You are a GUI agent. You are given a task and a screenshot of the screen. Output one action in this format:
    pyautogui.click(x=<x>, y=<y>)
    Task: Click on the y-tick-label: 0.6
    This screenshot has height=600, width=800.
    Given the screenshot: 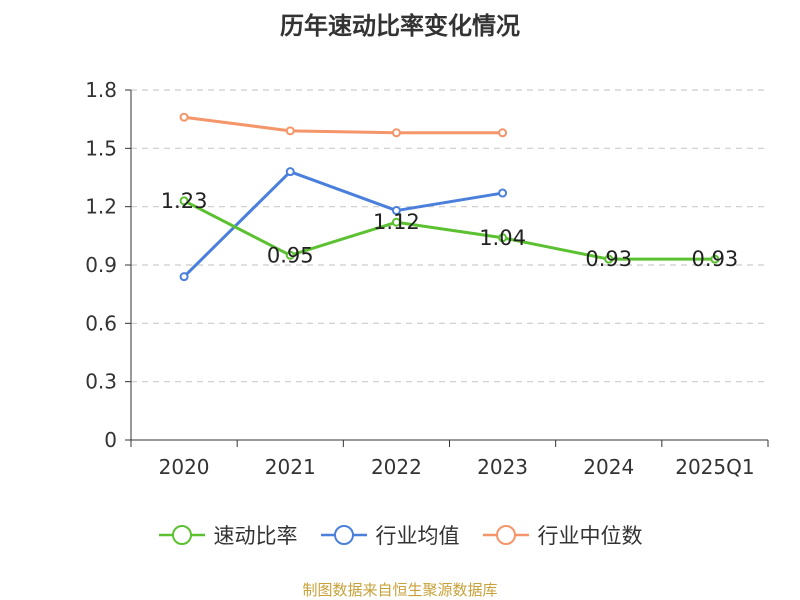 What is the action you would take?
    pyautogui.click(x=101, y=323)
    